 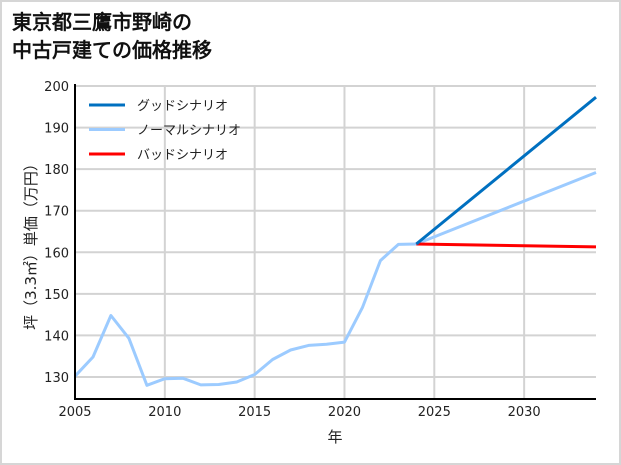 What do you see at coordinates (74, 412) in the screenshot?
I see `x-tick-label: 2005` at bounding box center [74, 412].